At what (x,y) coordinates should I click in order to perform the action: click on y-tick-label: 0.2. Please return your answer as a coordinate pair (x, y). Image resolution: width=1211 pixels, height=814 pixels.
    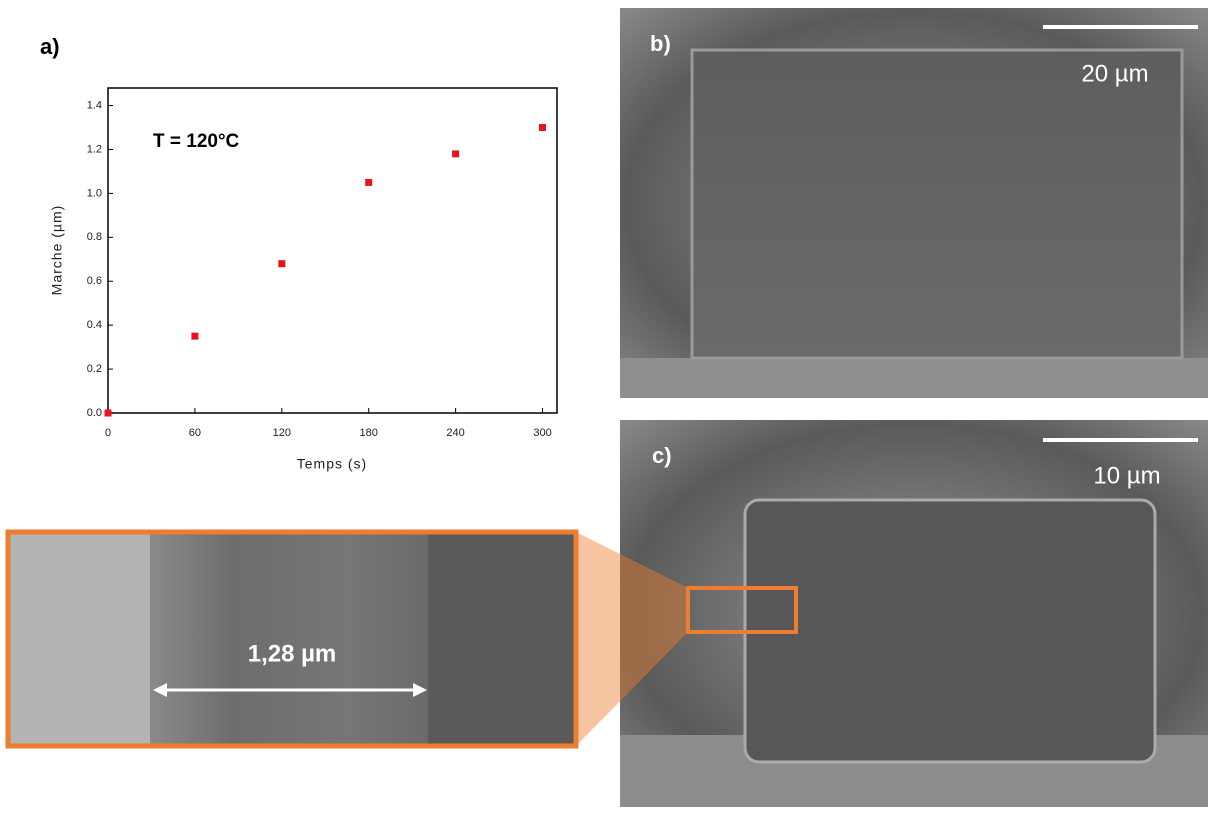
    Looking at the image, I should click on (94, 369).